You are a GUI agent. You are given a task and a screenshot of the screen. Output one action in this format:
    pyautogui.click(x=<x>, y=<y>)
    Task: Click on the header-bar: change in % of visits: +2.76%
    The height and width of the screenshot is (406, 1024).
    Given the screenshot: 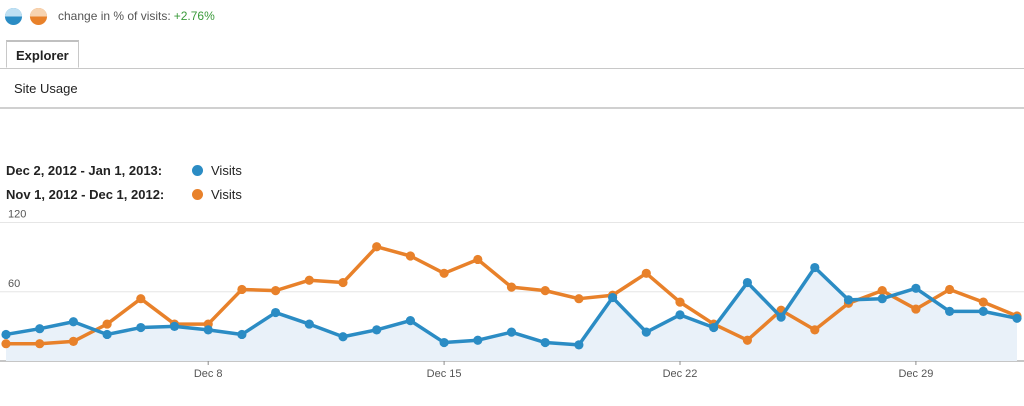 What is the action you would take?
    pyautogui.click(x=109, y=16)
    